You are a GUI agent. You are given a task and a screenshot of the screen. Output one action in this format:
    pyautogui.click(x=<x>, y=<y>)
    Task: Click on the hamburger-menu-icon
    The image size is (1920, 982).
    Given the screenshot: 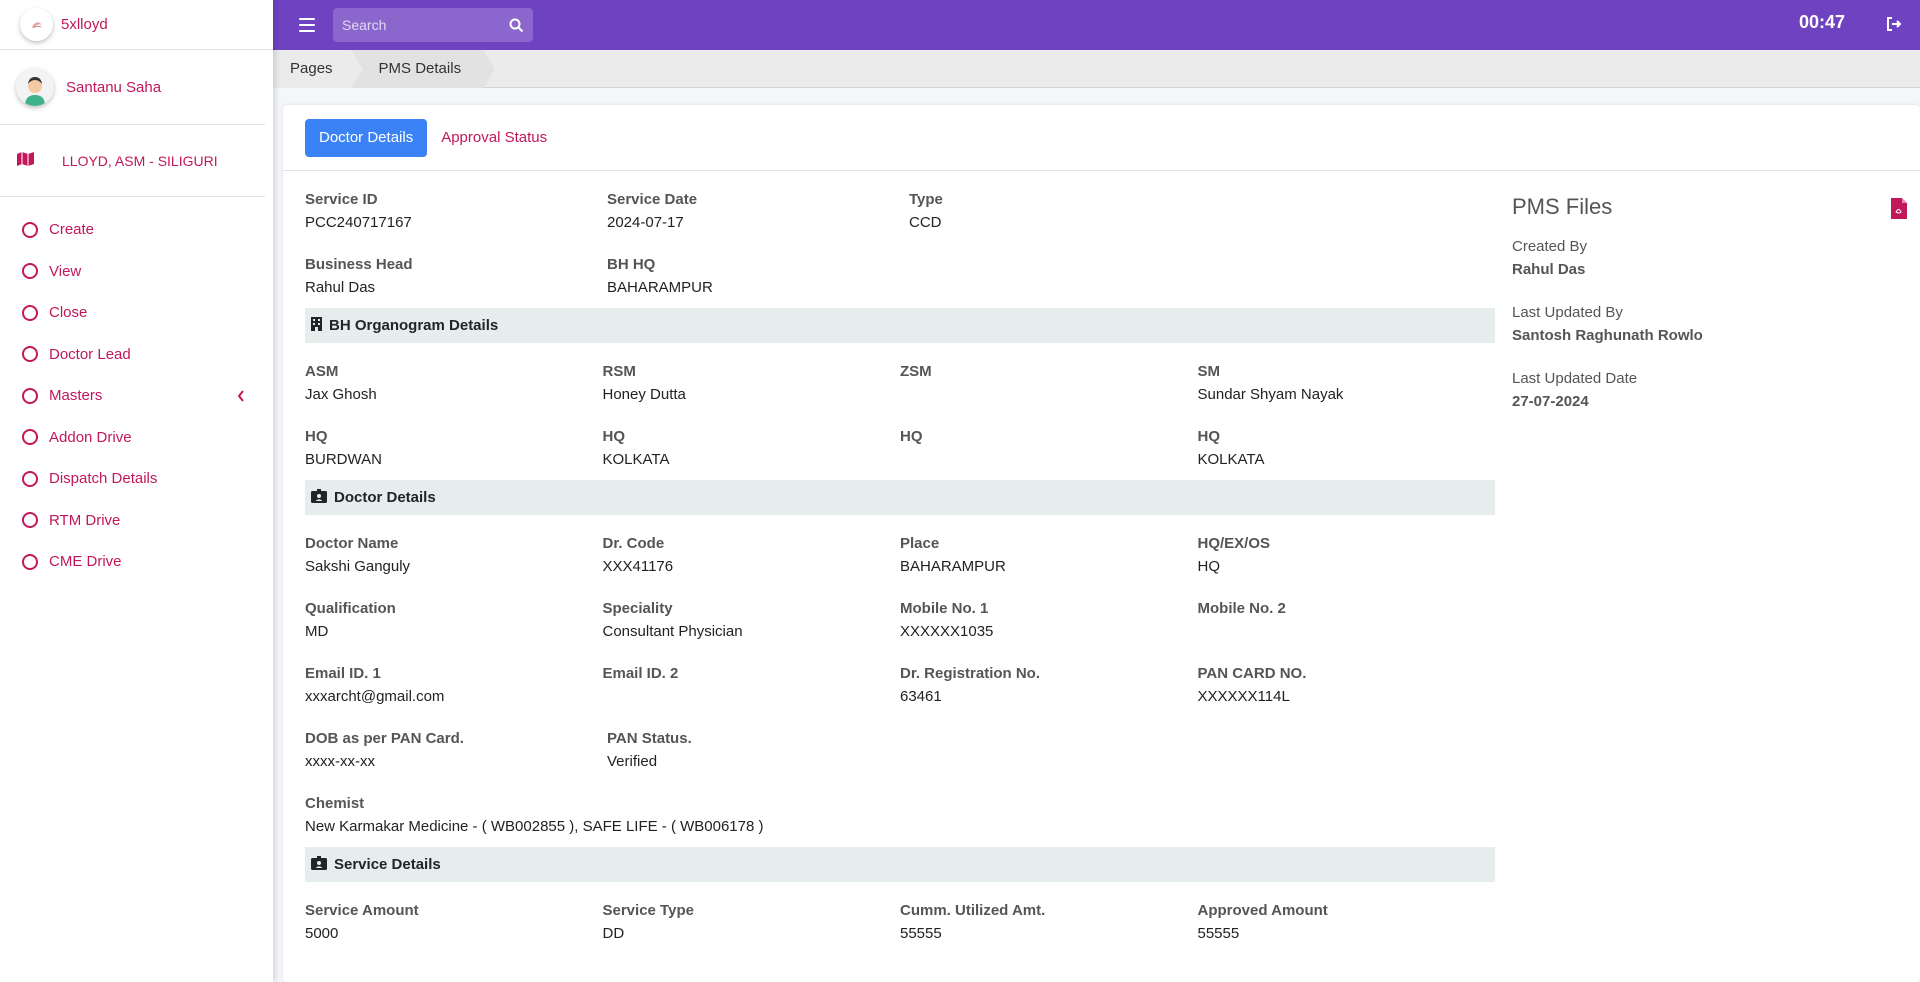 What is the action you would take?
    pyautogui.click(x=307, y=25)
    